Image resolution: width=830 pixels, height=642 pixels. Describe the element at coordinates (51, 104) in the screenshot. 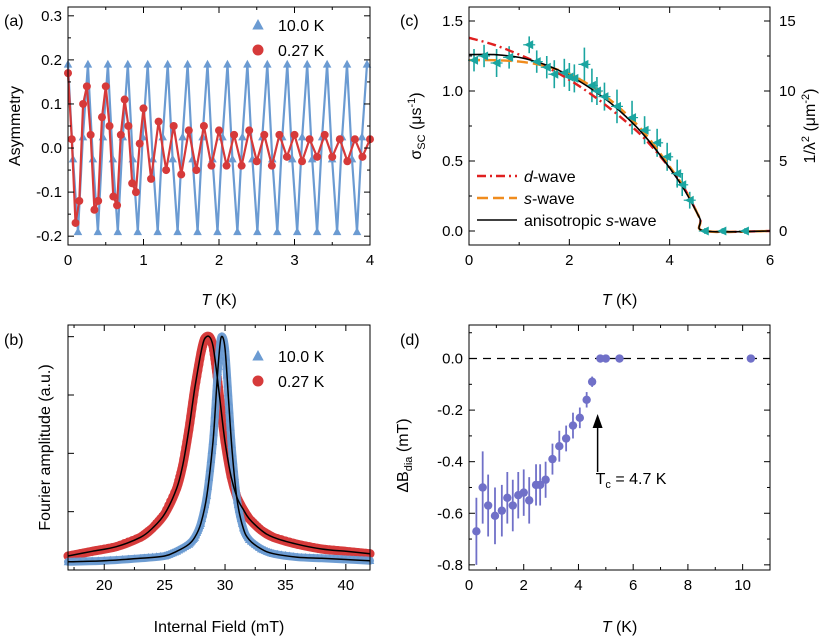

I see `y-tick-label: 0.1` at that location.